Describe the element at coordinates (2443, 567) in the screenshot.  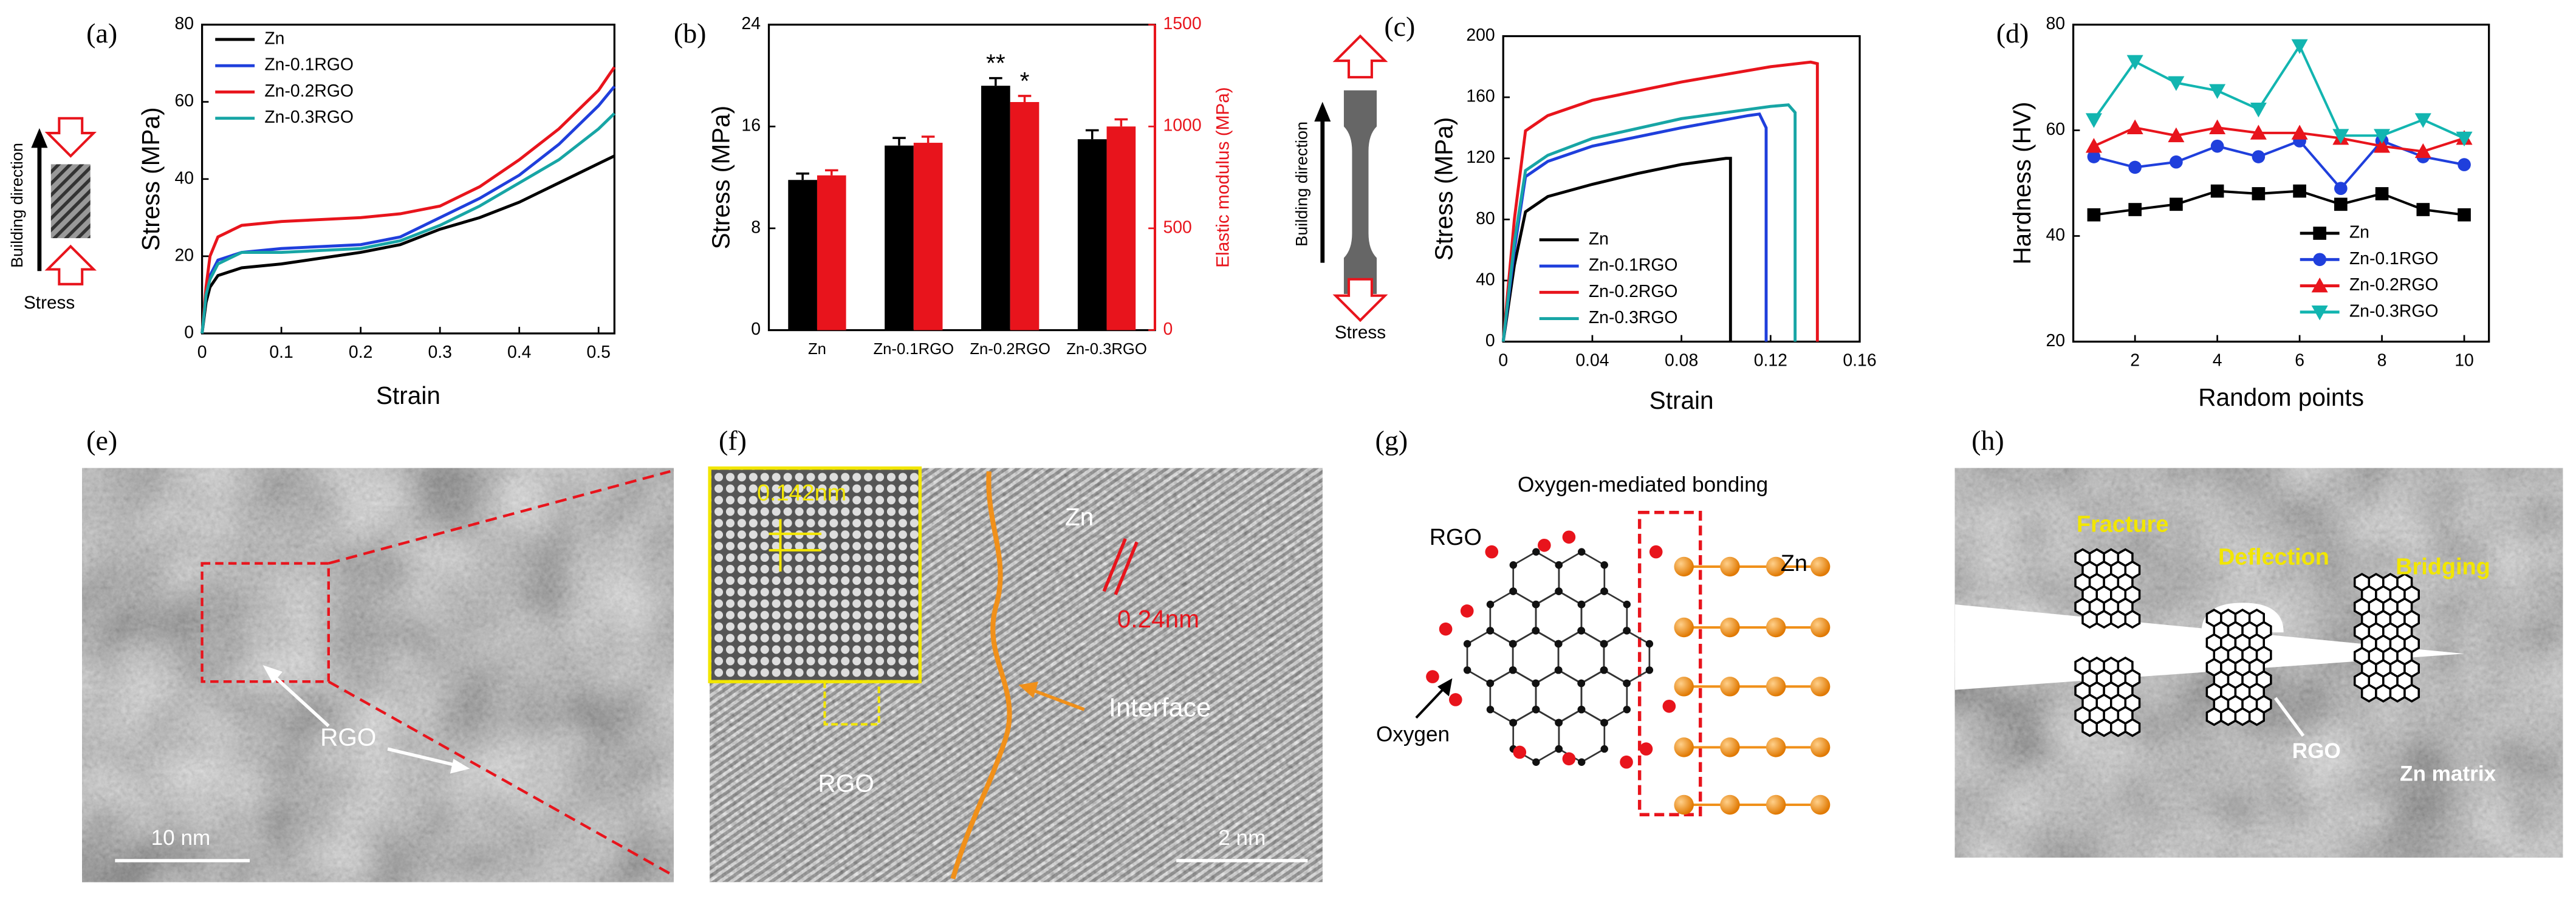
I see `panel-text: Bridging` at that location.